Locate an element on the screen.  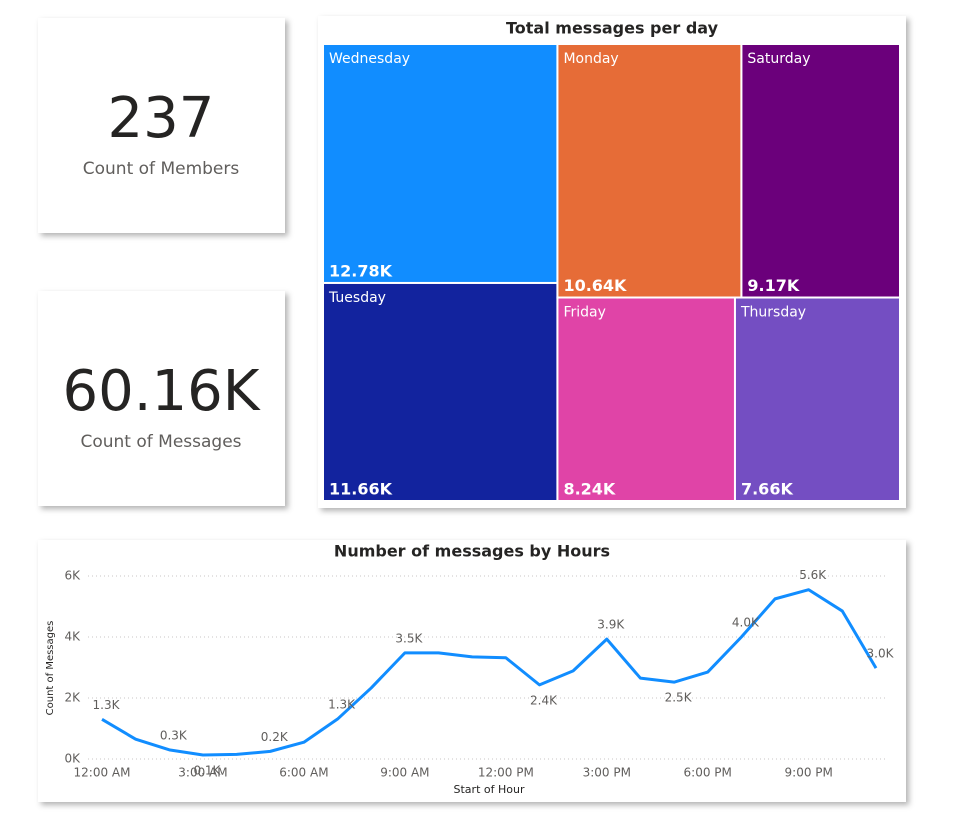
tile-value: 12.78K is located at coordinates (361, 270).